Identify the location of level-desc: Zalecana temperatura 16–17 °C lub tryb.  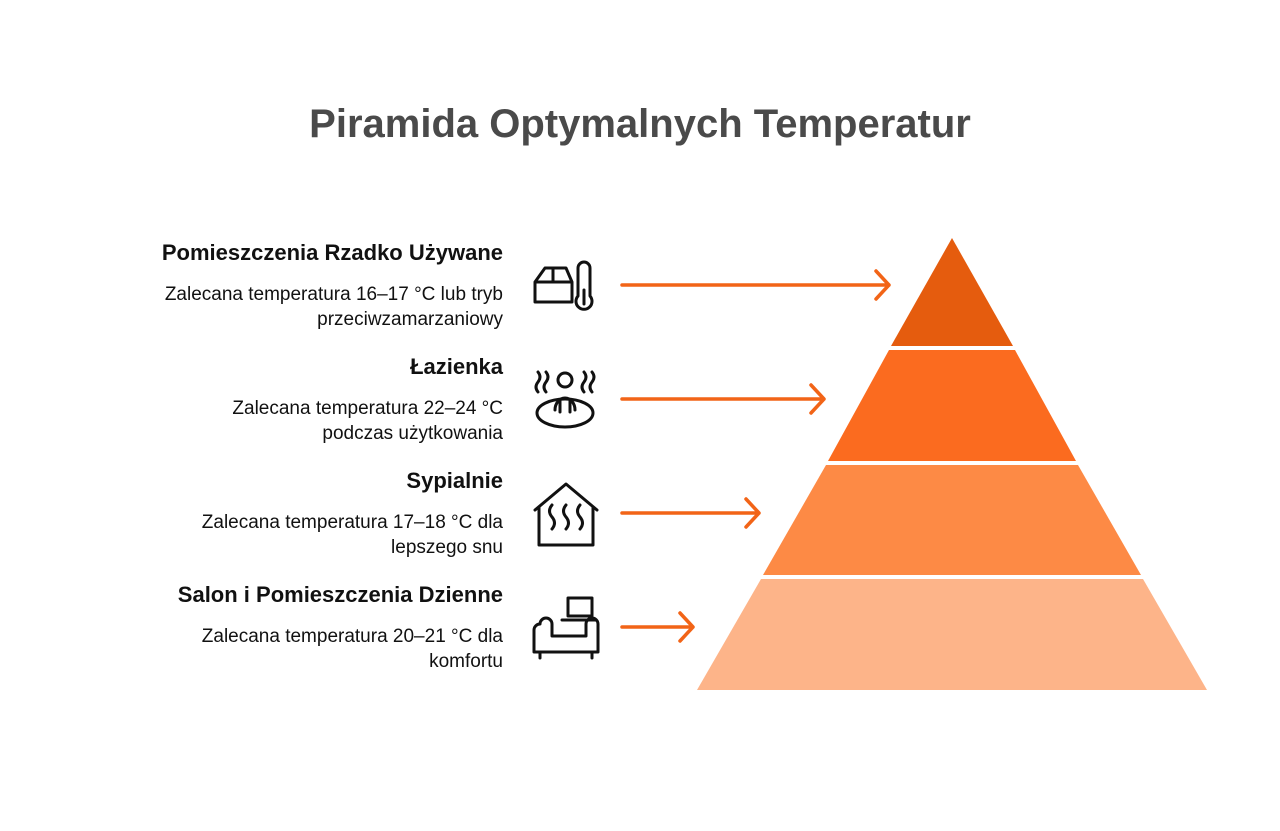
(333, 294).